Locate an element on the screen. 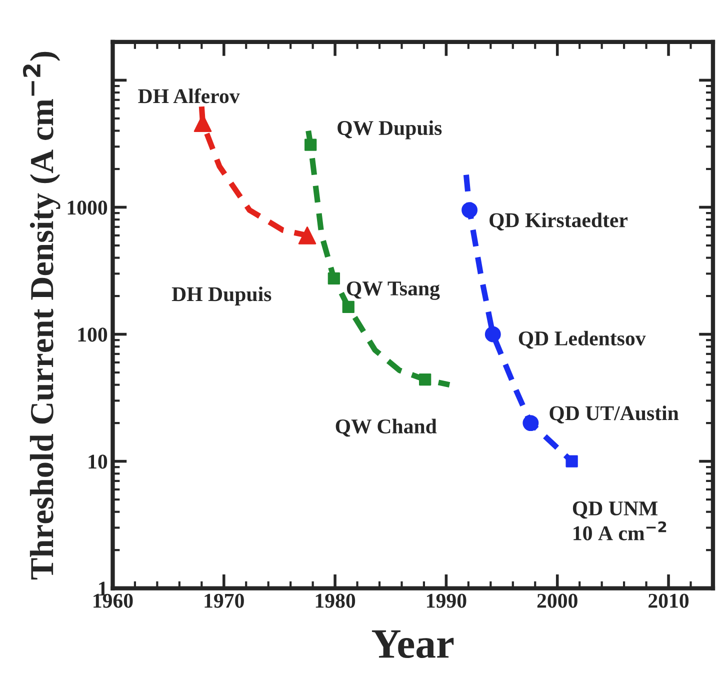 The width and height of the screenshot is (718, 677). x-tick-label: 1990 is located at coordinates (446, 601).